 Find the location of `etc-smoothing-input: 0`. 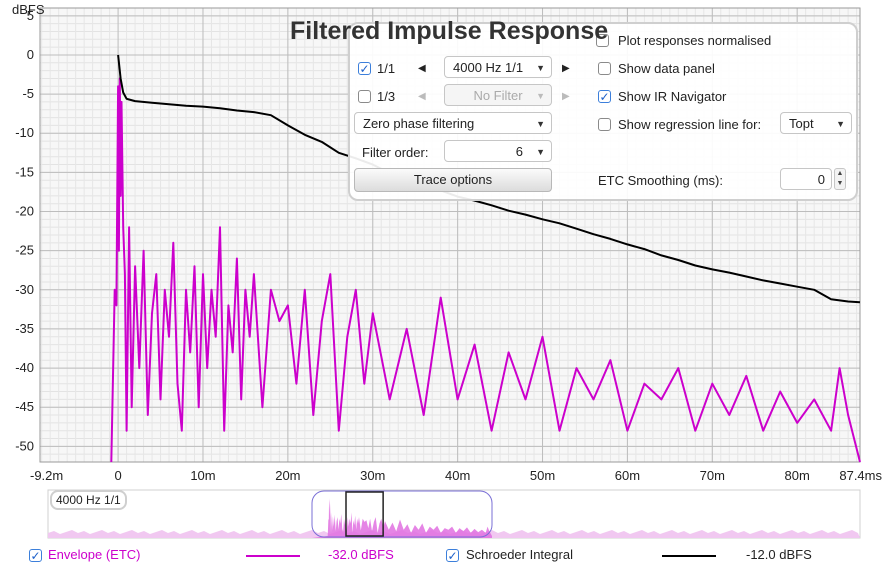

etc-smoothing-input: 0 is located at coordinates (806, 179).